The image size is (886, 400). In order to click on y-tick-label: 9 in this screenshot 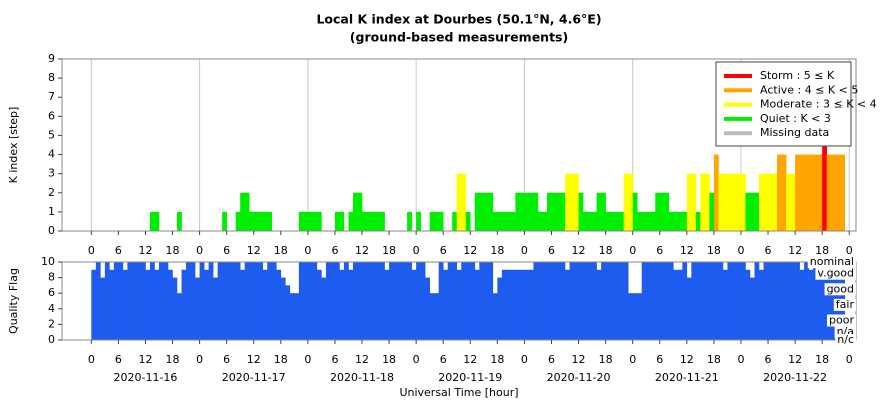, I will do `click(51, 58)`.